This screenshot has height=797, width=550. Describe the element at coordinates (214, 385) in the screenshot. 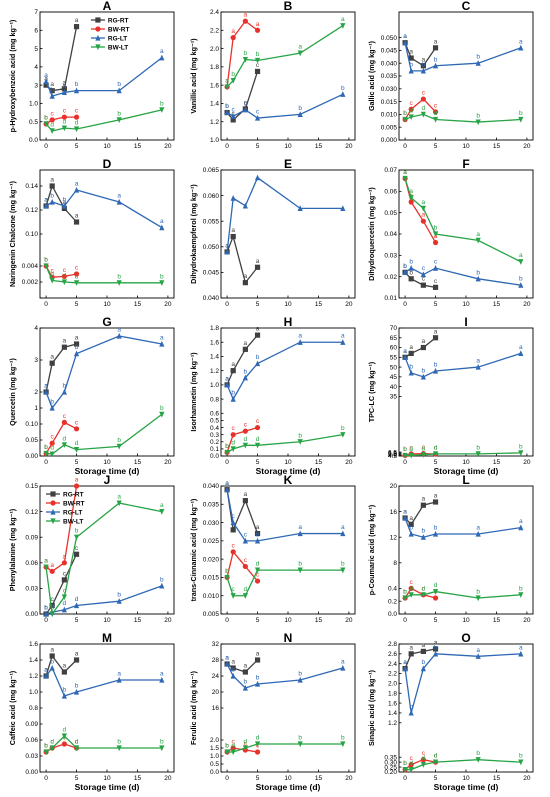

I see `y-tick-label: 1.0` at that location.